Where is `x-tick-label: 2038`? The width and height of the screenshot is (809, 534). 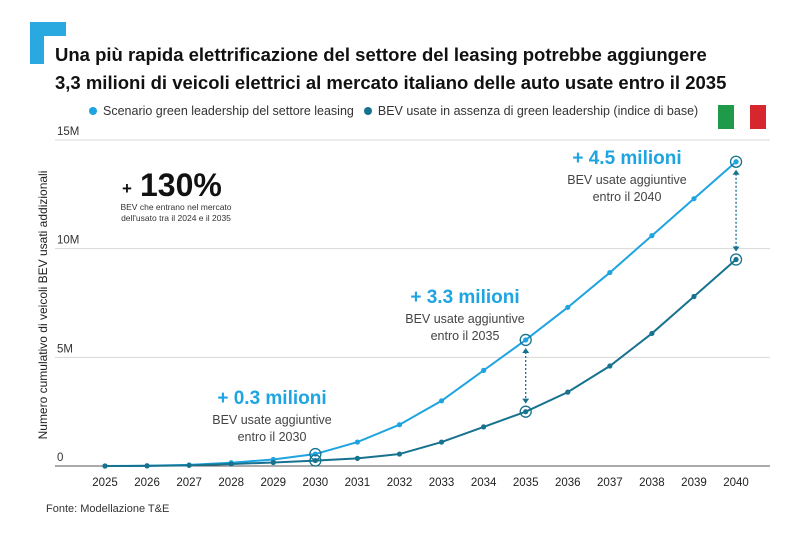
x-tick-label: 2038 is located at coordinates (652, 483).